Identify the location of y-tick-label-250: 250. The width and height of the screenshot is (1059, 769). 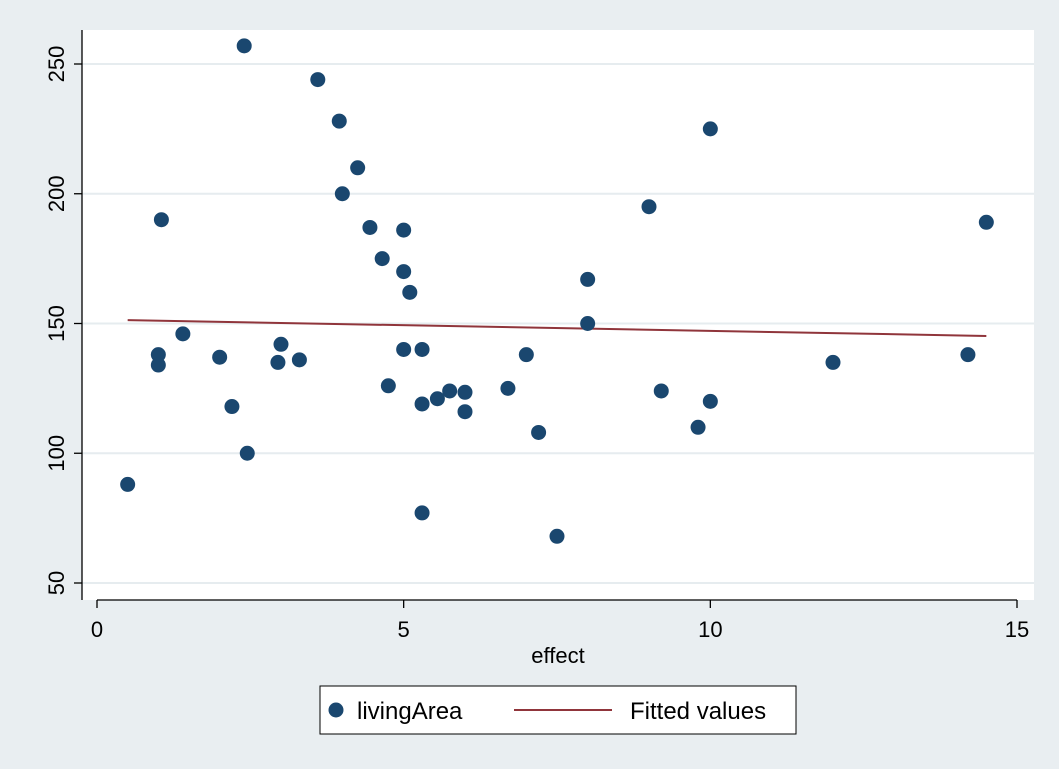
(56, 64).